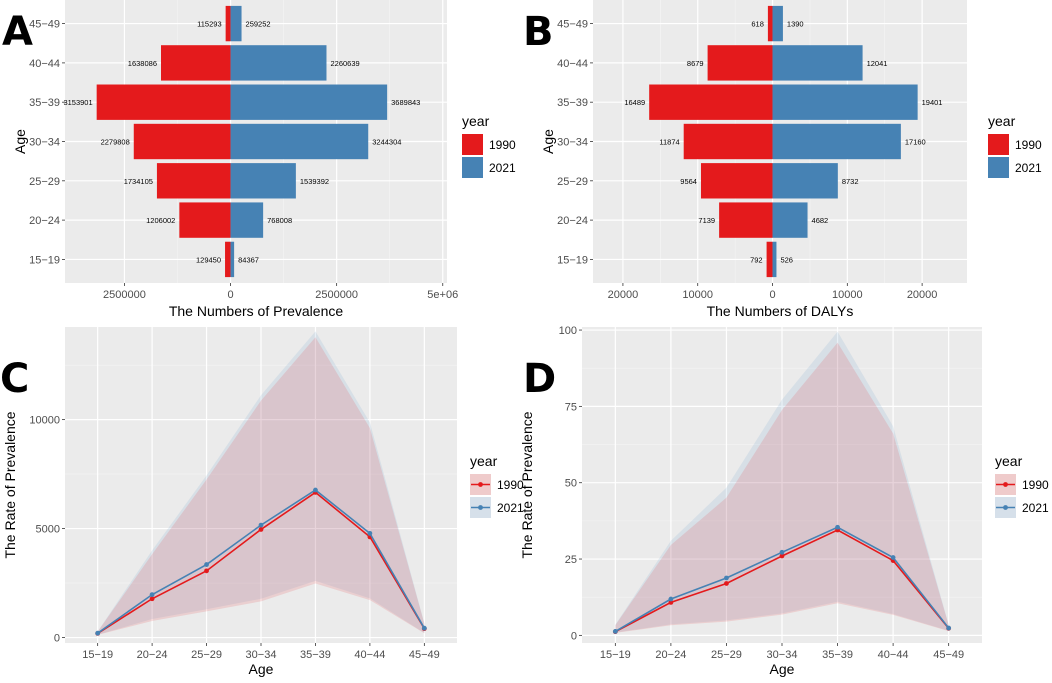  Describe the element at coordinates (344, 63) in the screenshot. I see `data-label-2021-40-44: 2260639` at that location.